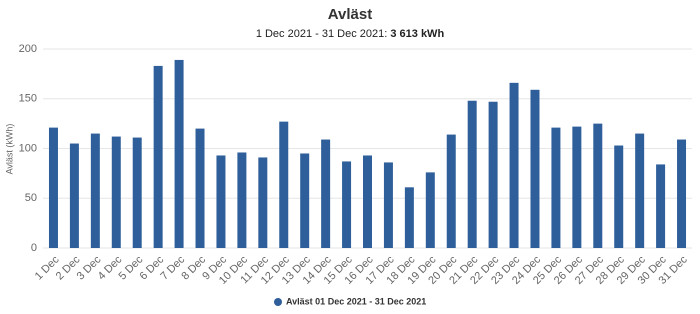 This screenshot has height=314, width=700. What do you see at coordinates (350, 14) in the screenshot?
I see `chart-title: Avläst` at bounding box center [350, 14].